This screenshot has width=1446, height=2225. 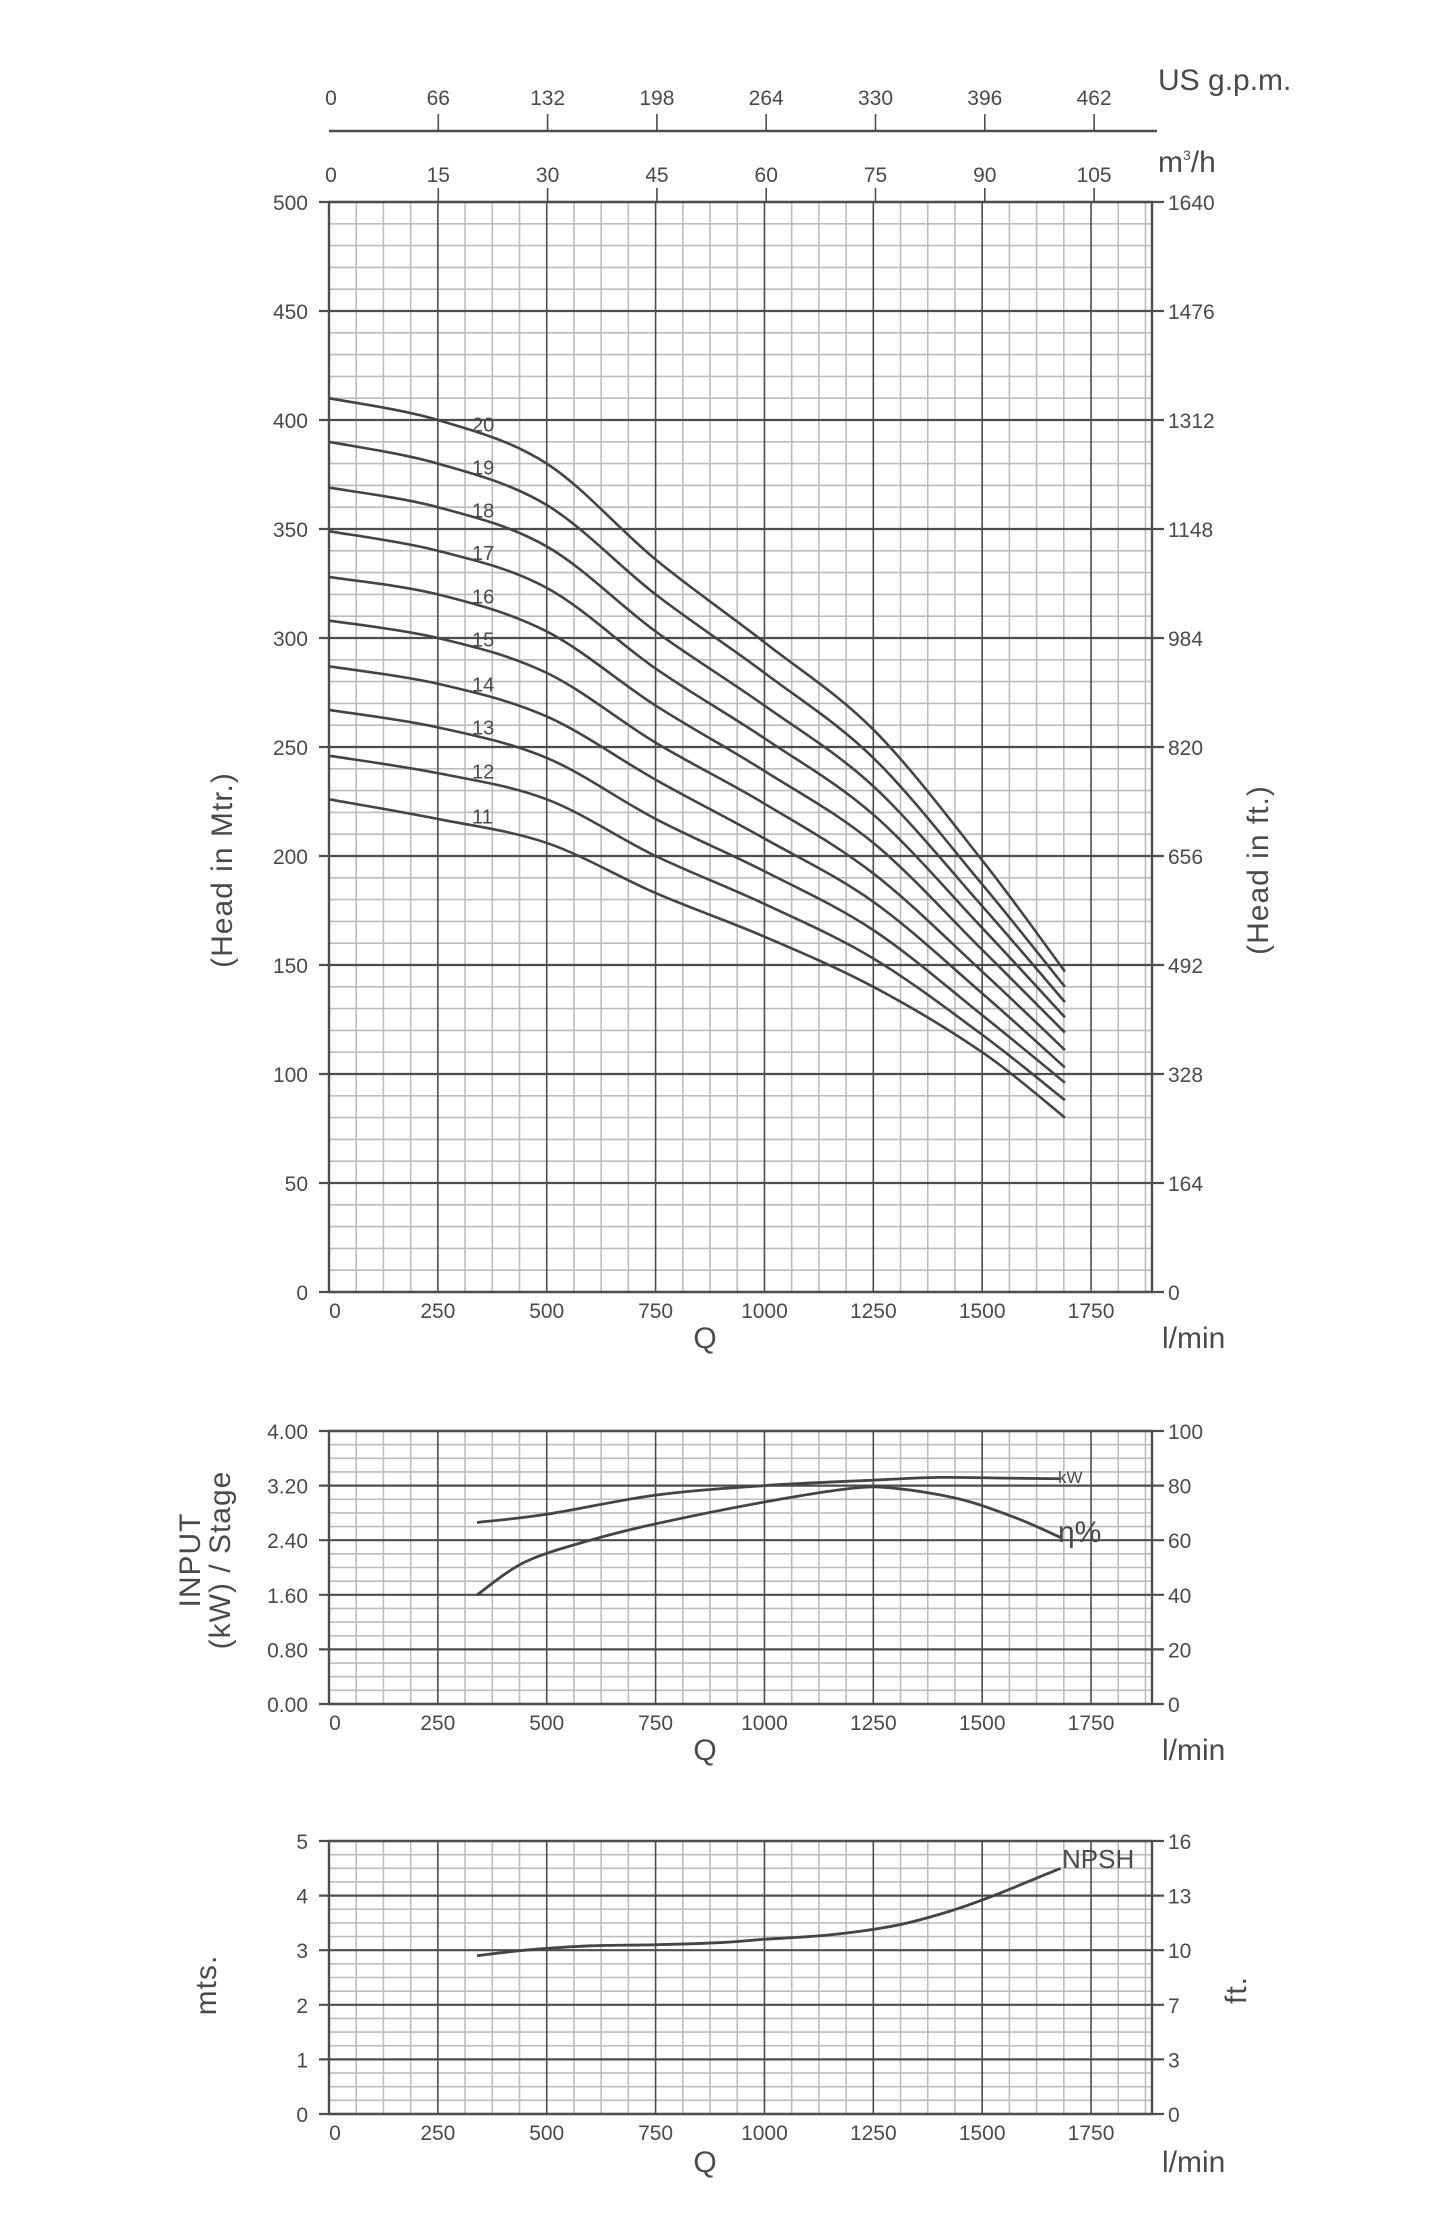 What do you see at coordinates (290, 966) in the screenshot?
I see `y-tick-label: 150` at bounding box center [290, 966].